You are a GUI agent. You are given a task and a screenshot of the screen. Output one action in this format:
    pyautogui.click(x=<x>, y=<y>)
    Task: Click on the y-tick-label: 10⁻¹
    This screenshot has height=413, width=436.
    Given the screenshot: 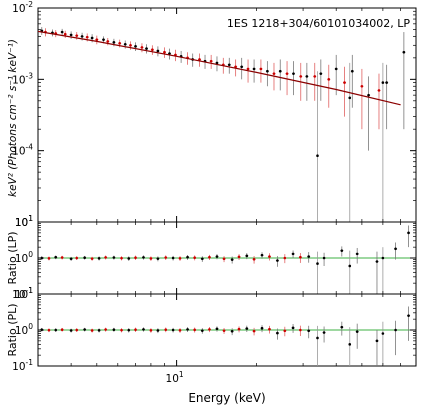 What is the action you would take?
    pyautogui.click(x=22, y=365)
    